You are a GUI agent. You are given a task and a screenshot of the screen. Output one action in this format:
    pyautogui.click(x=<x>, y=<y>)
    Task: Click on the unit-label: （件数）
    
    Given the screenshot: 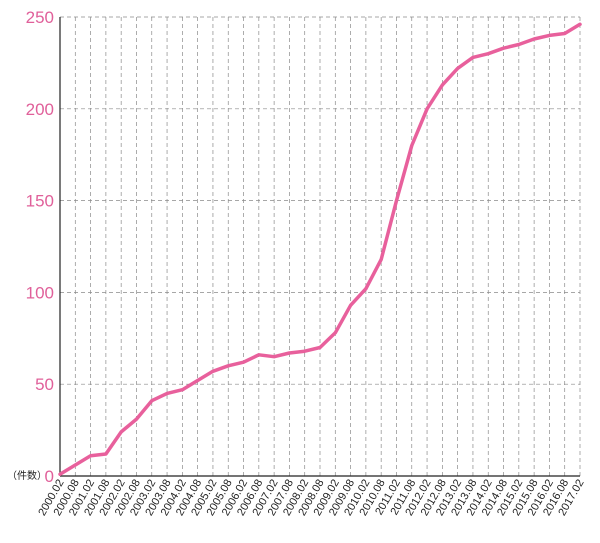 What is the action you would take?
    pyautogui.click(x=27, y=475)
    